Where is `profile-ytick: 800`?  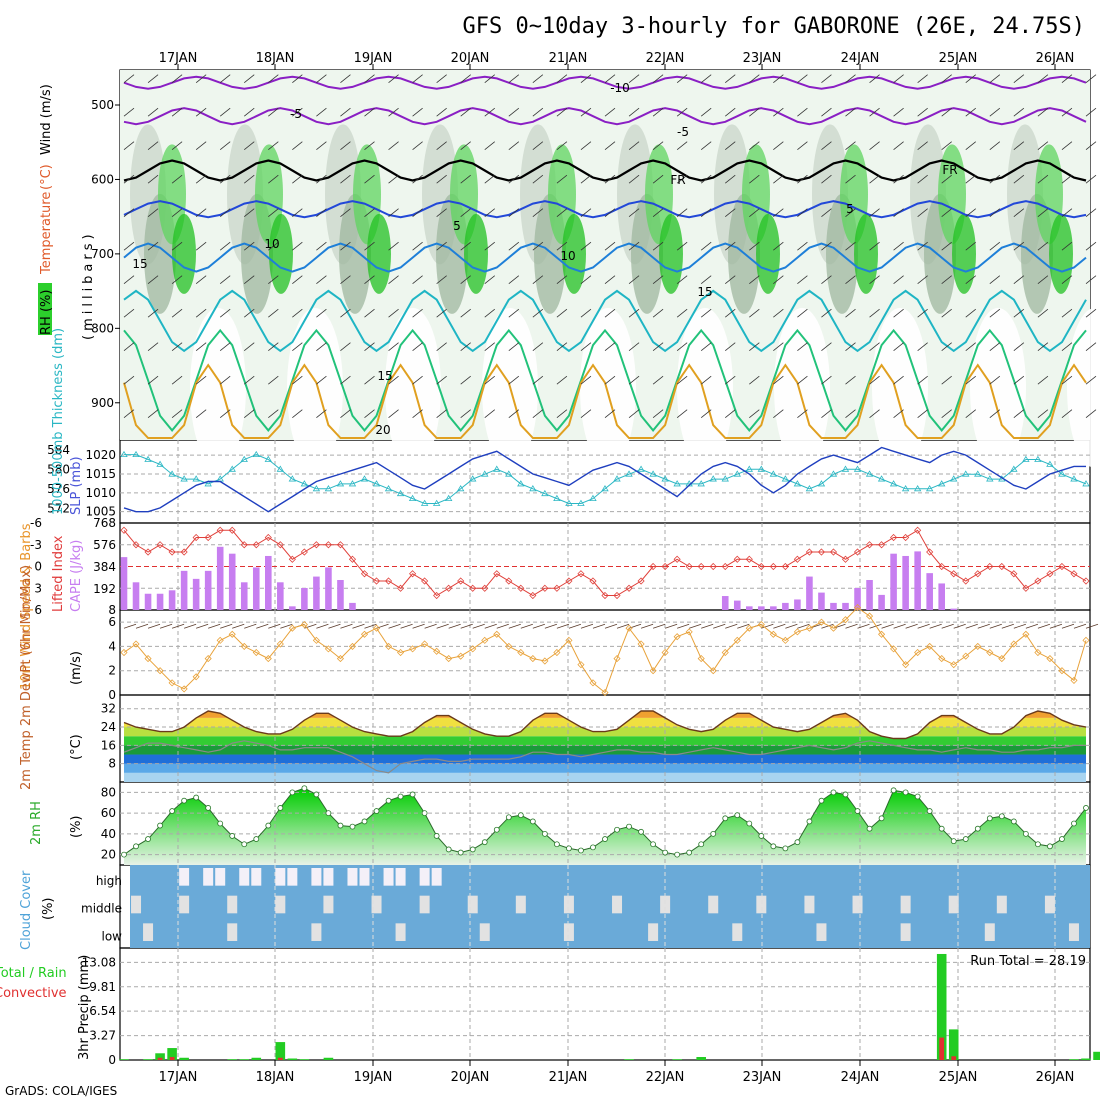 profile-ytick: 800 is located at coordinates (102, 328).